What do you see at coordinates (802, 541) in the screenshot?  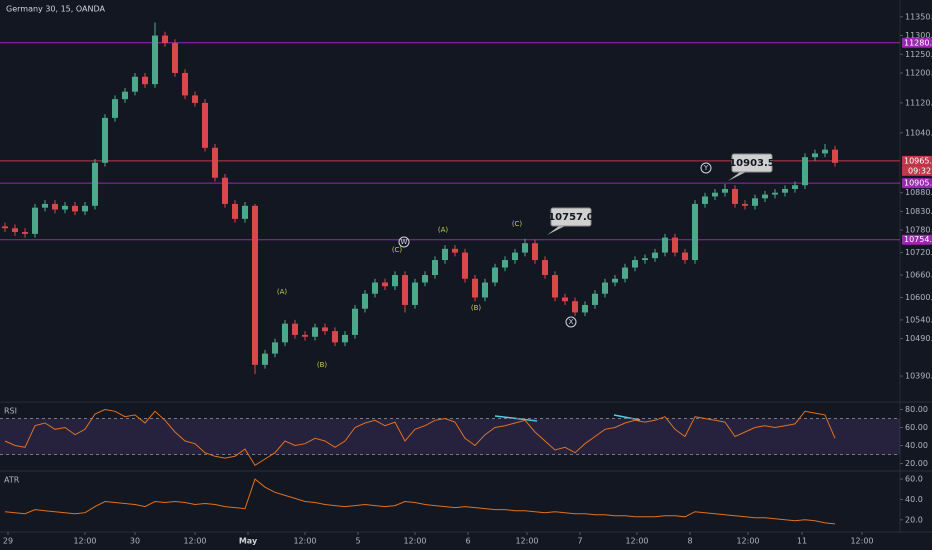 I see `x-tick-label: 11` at bounding box center [802, 541].